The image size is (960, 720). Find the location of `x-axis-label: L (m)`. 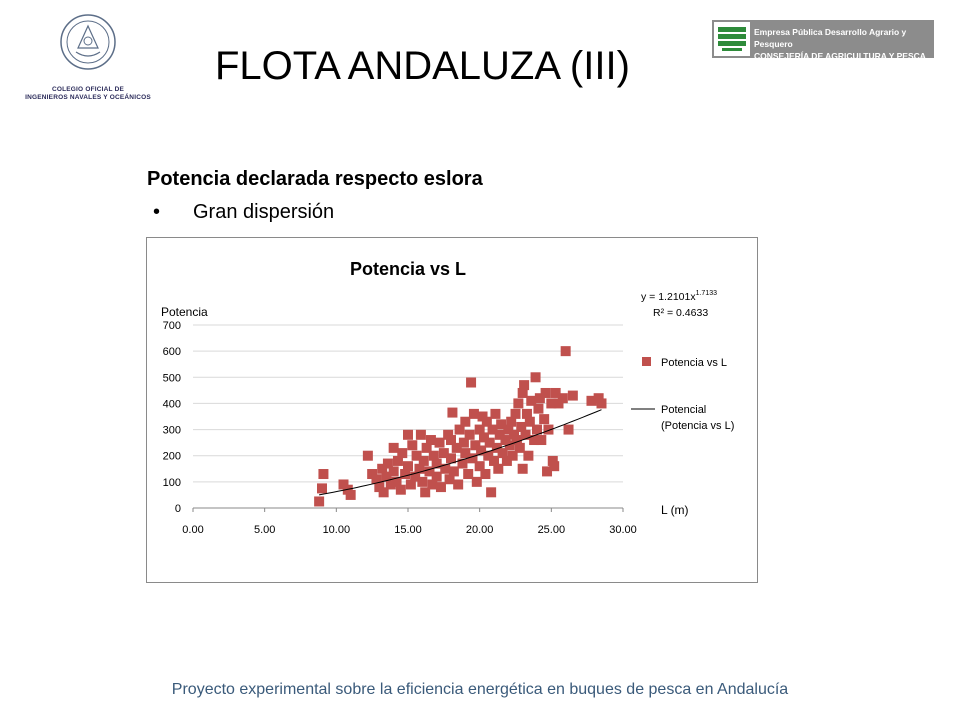

x-axis-label: L (m) is located at coordinates (675, 510).